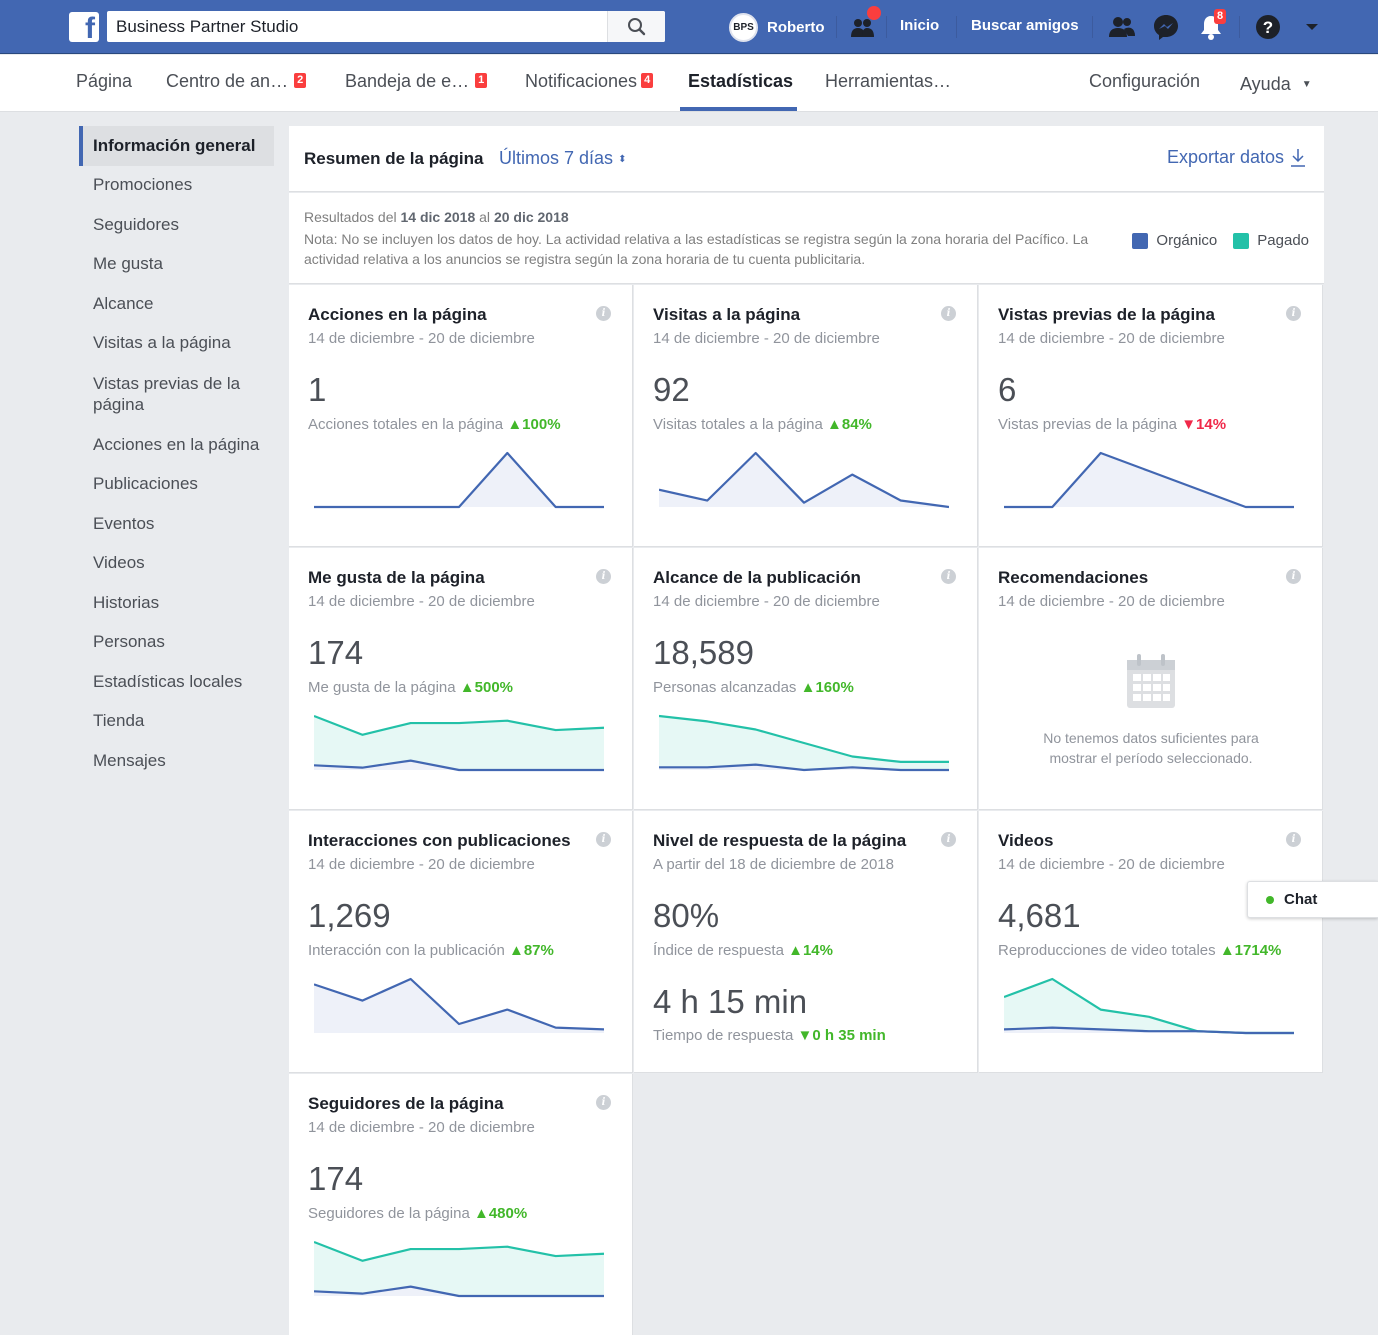  I want to click on sidebar-item-page-views: Visitas a la página, so click(162, 343).